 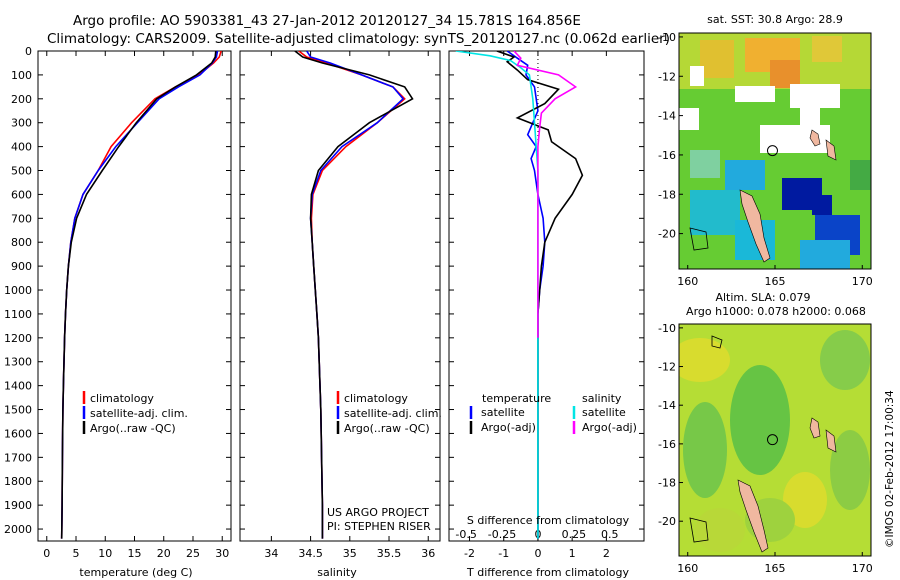 I want to click on s-tick-label: -0.5, so click(x=465, y=534).